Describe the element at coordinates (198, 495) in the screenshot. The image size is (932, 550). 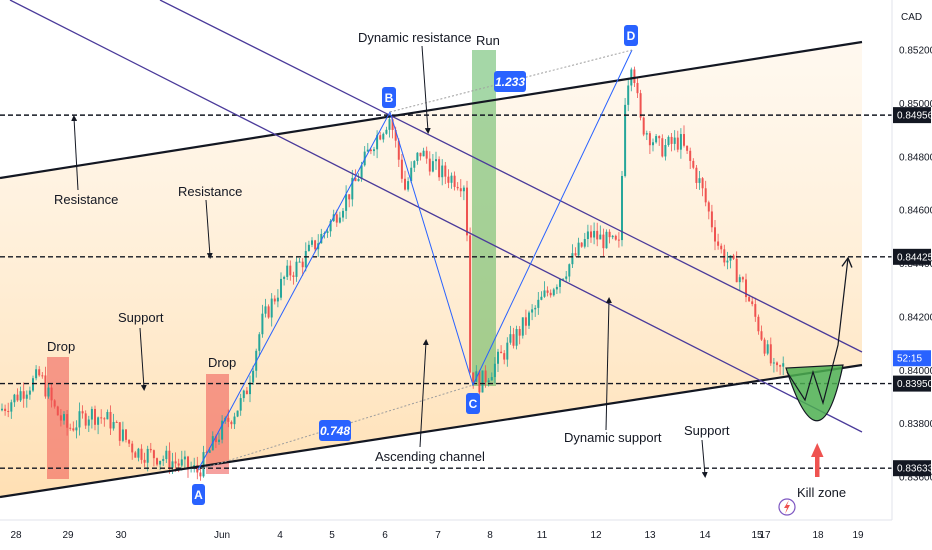
I see `svg-text: A` at that location.